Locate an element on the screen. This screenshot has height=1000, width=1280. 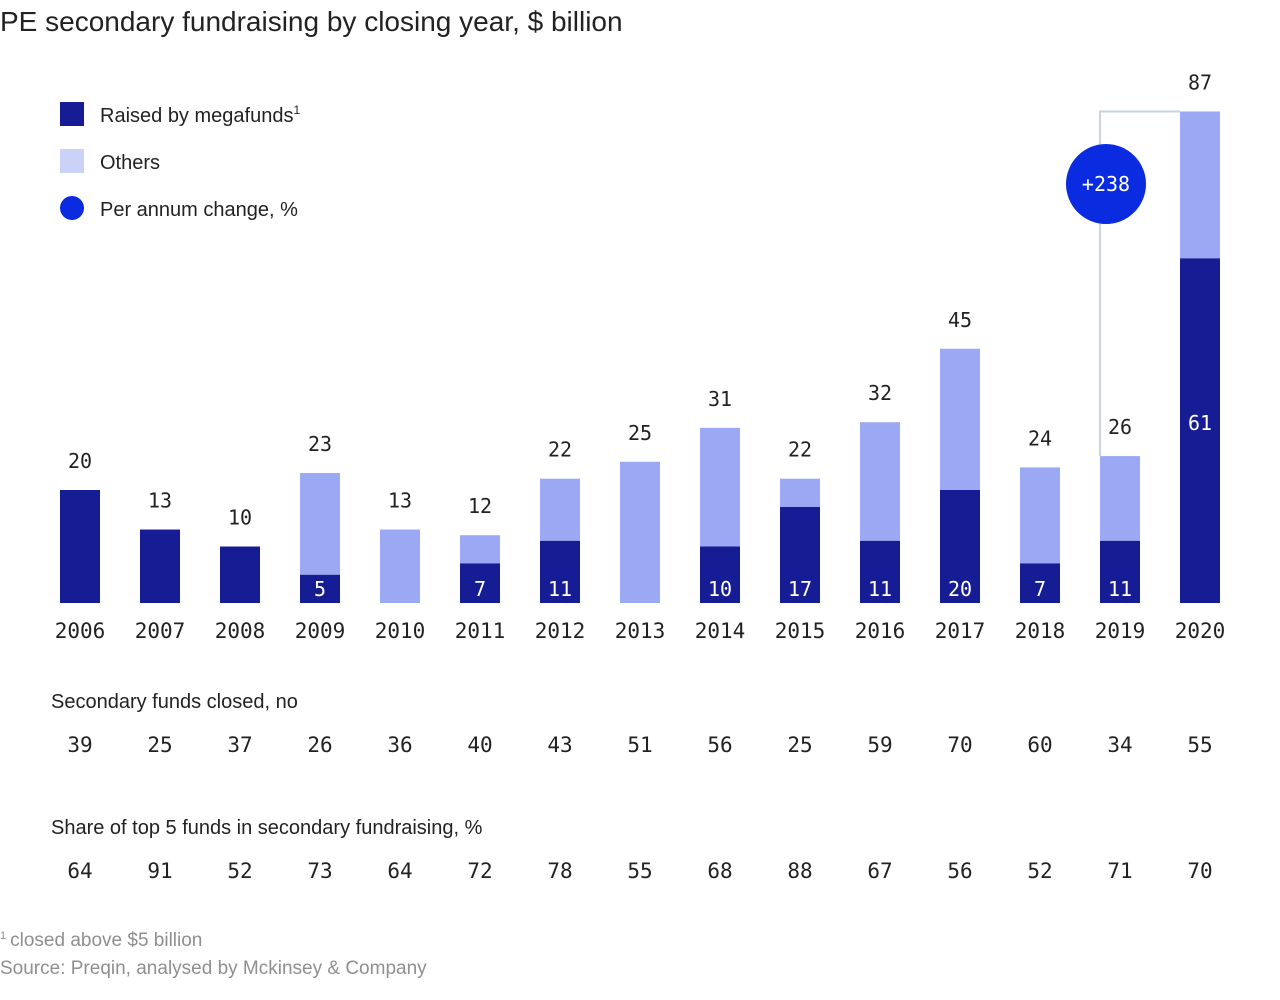
megafund-value-label: 10 is located at coordinates (720, 589).